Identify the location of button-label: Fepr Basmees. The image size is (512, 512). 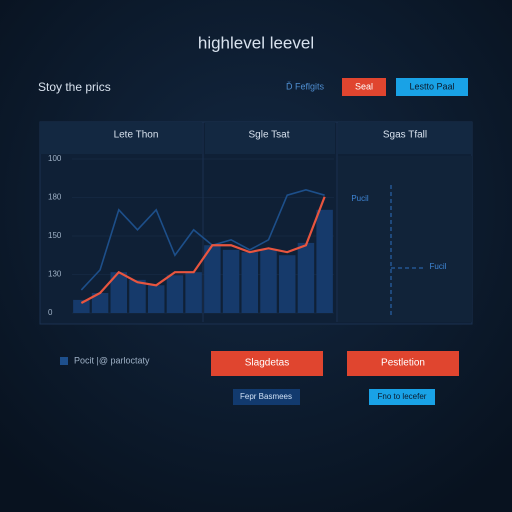
(266, 396).